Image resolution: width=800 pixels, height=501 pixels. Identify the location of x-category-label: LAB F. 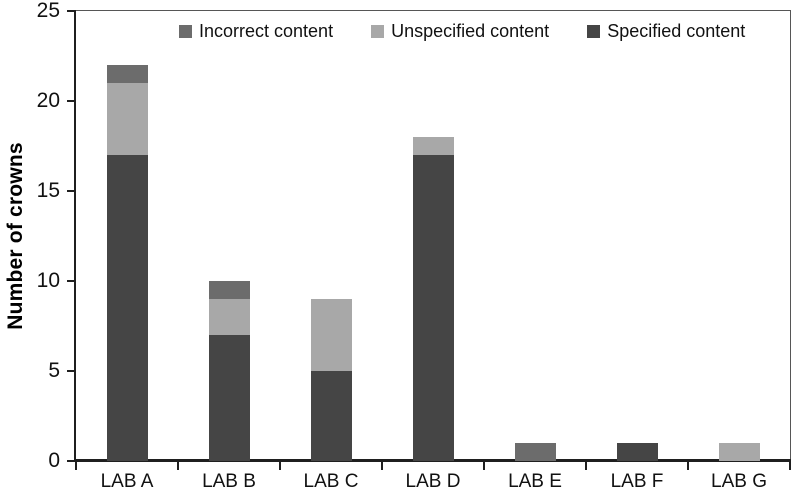
(637, 481).